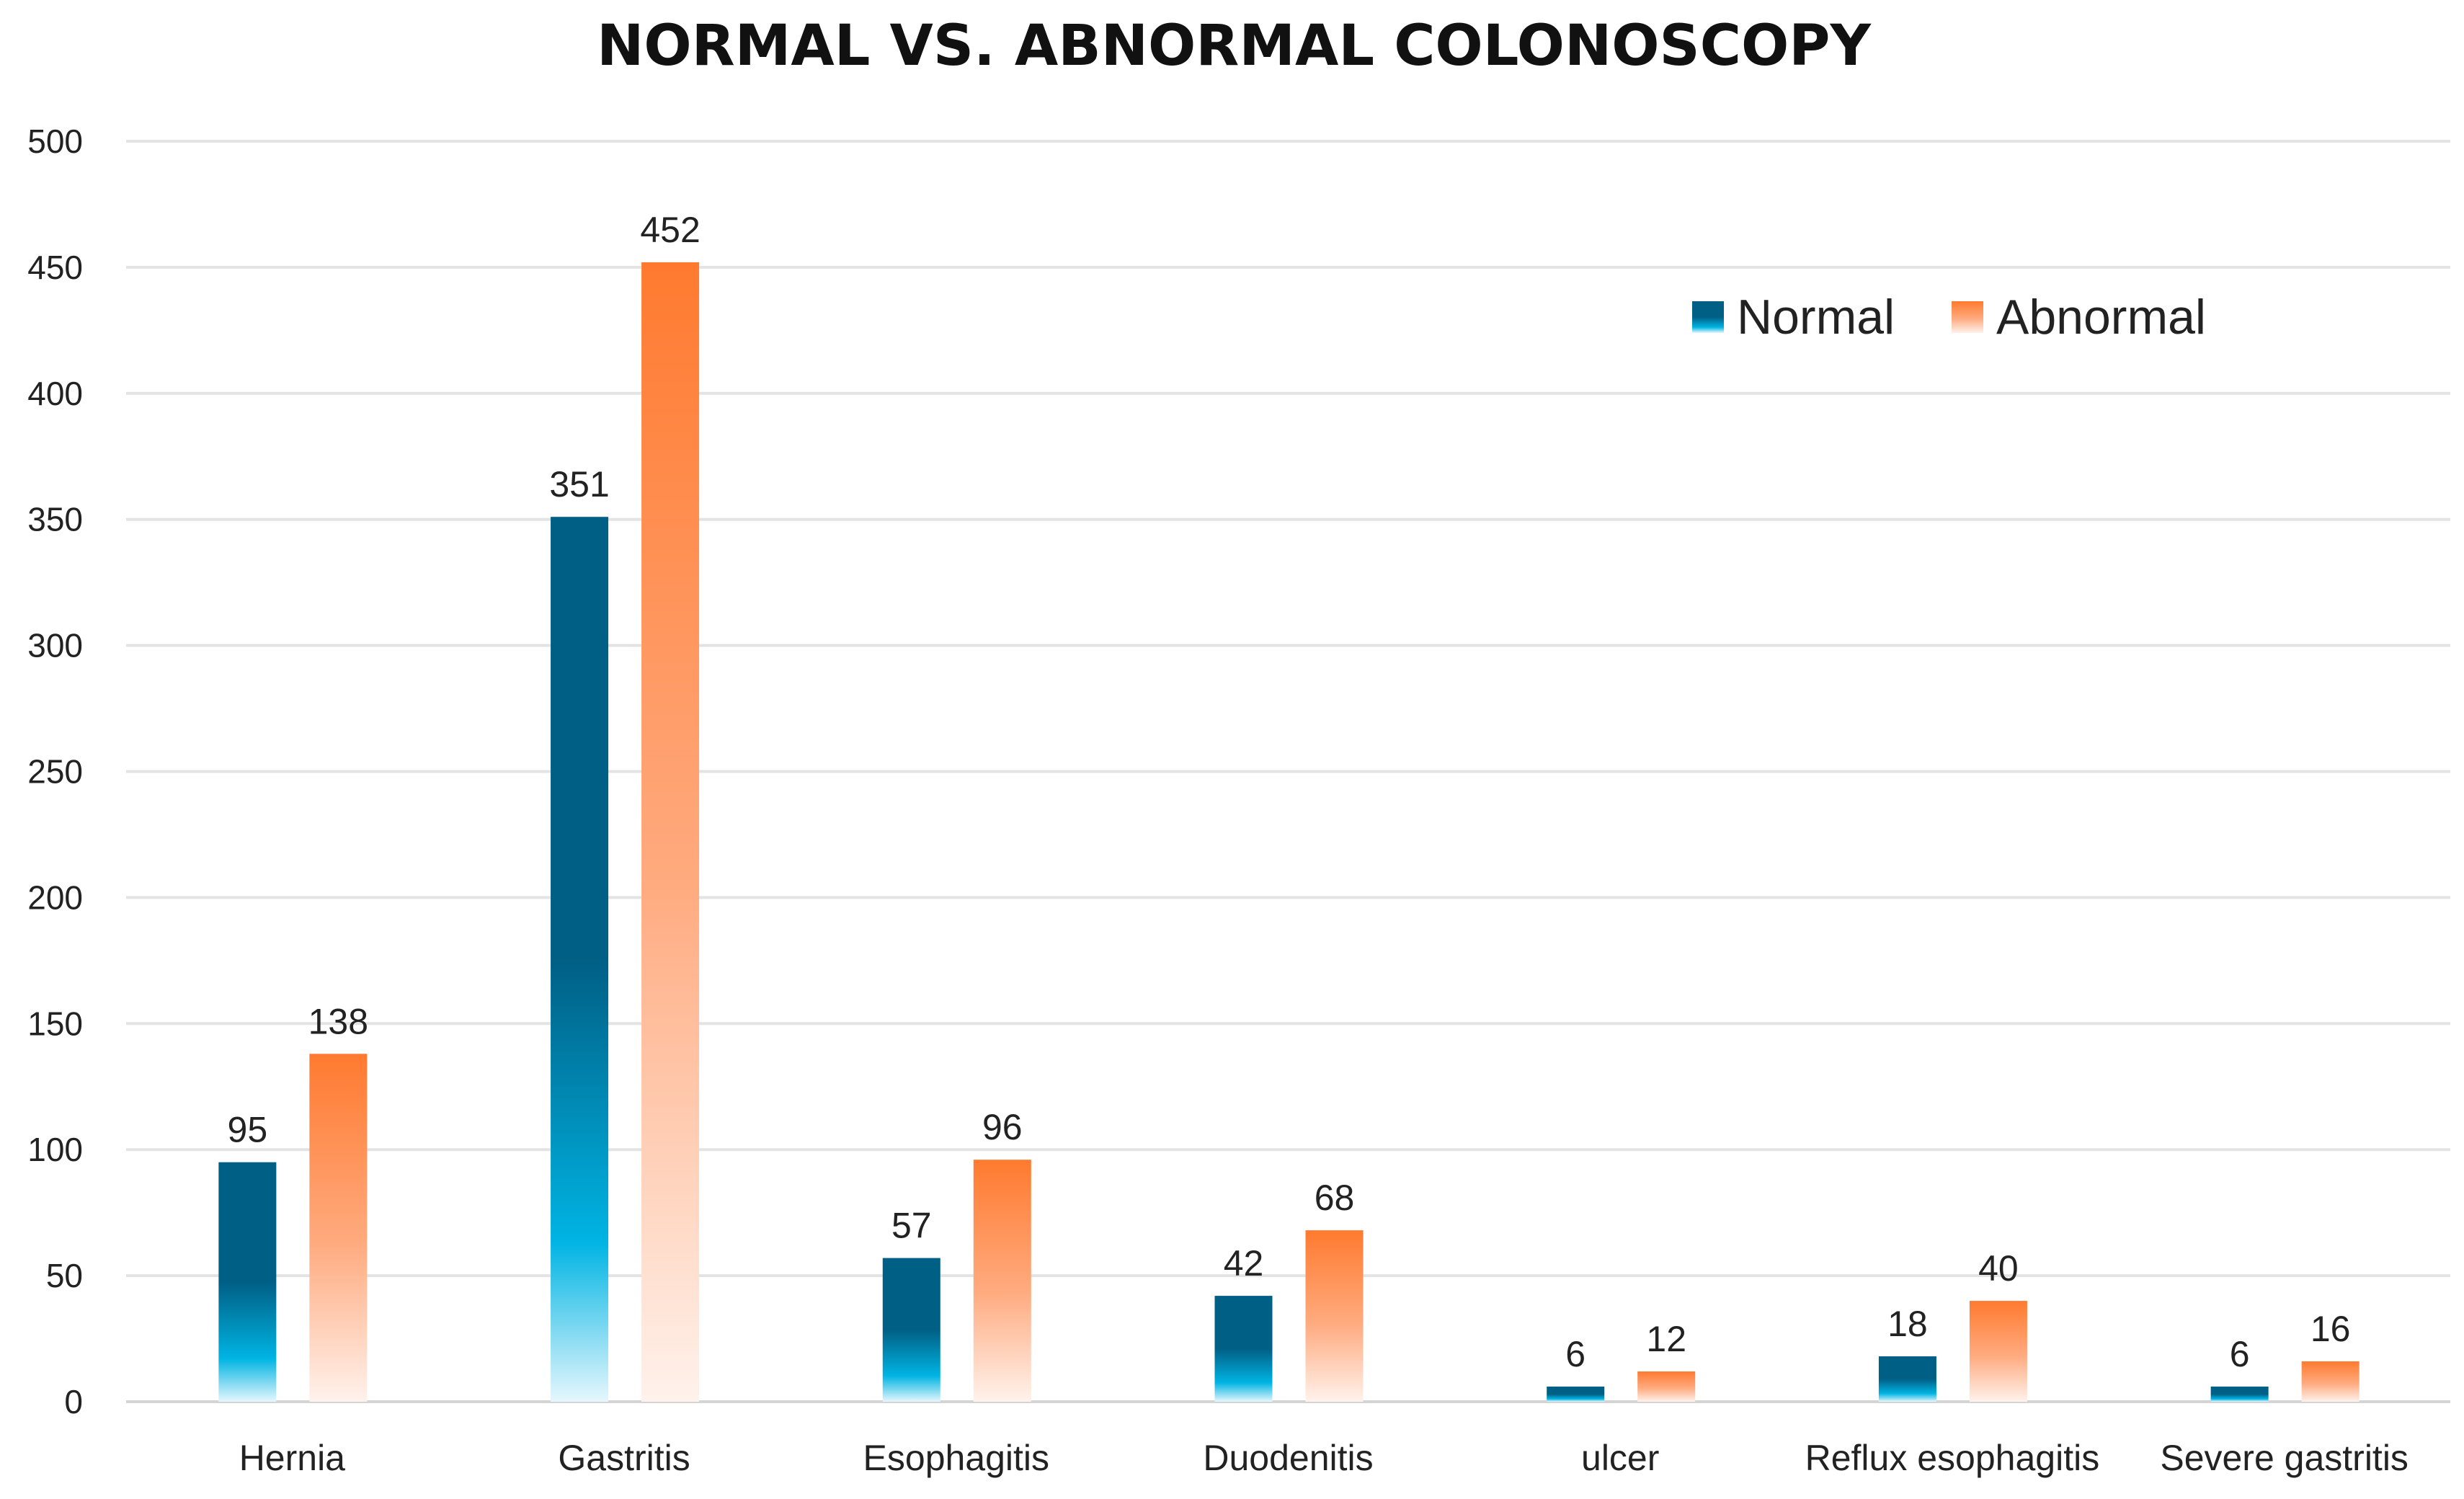  I want to click on chart-title: NORMAL VS. ABNORMAL COLONOSCOPY, so click(1234, 46).